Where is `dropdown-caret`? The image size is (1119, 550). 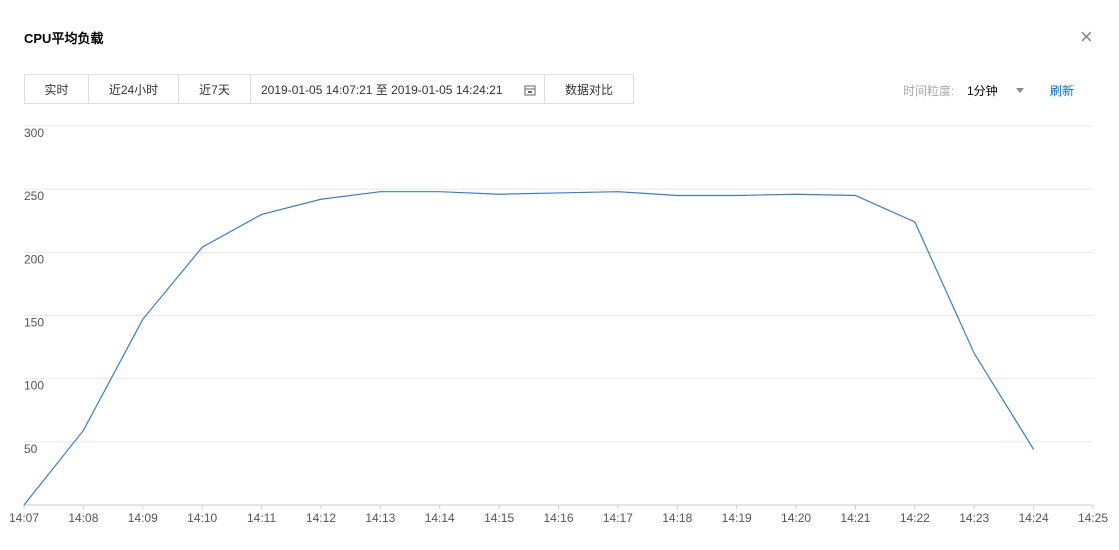 dropdown-caret is located at coordinates (1020, 91).